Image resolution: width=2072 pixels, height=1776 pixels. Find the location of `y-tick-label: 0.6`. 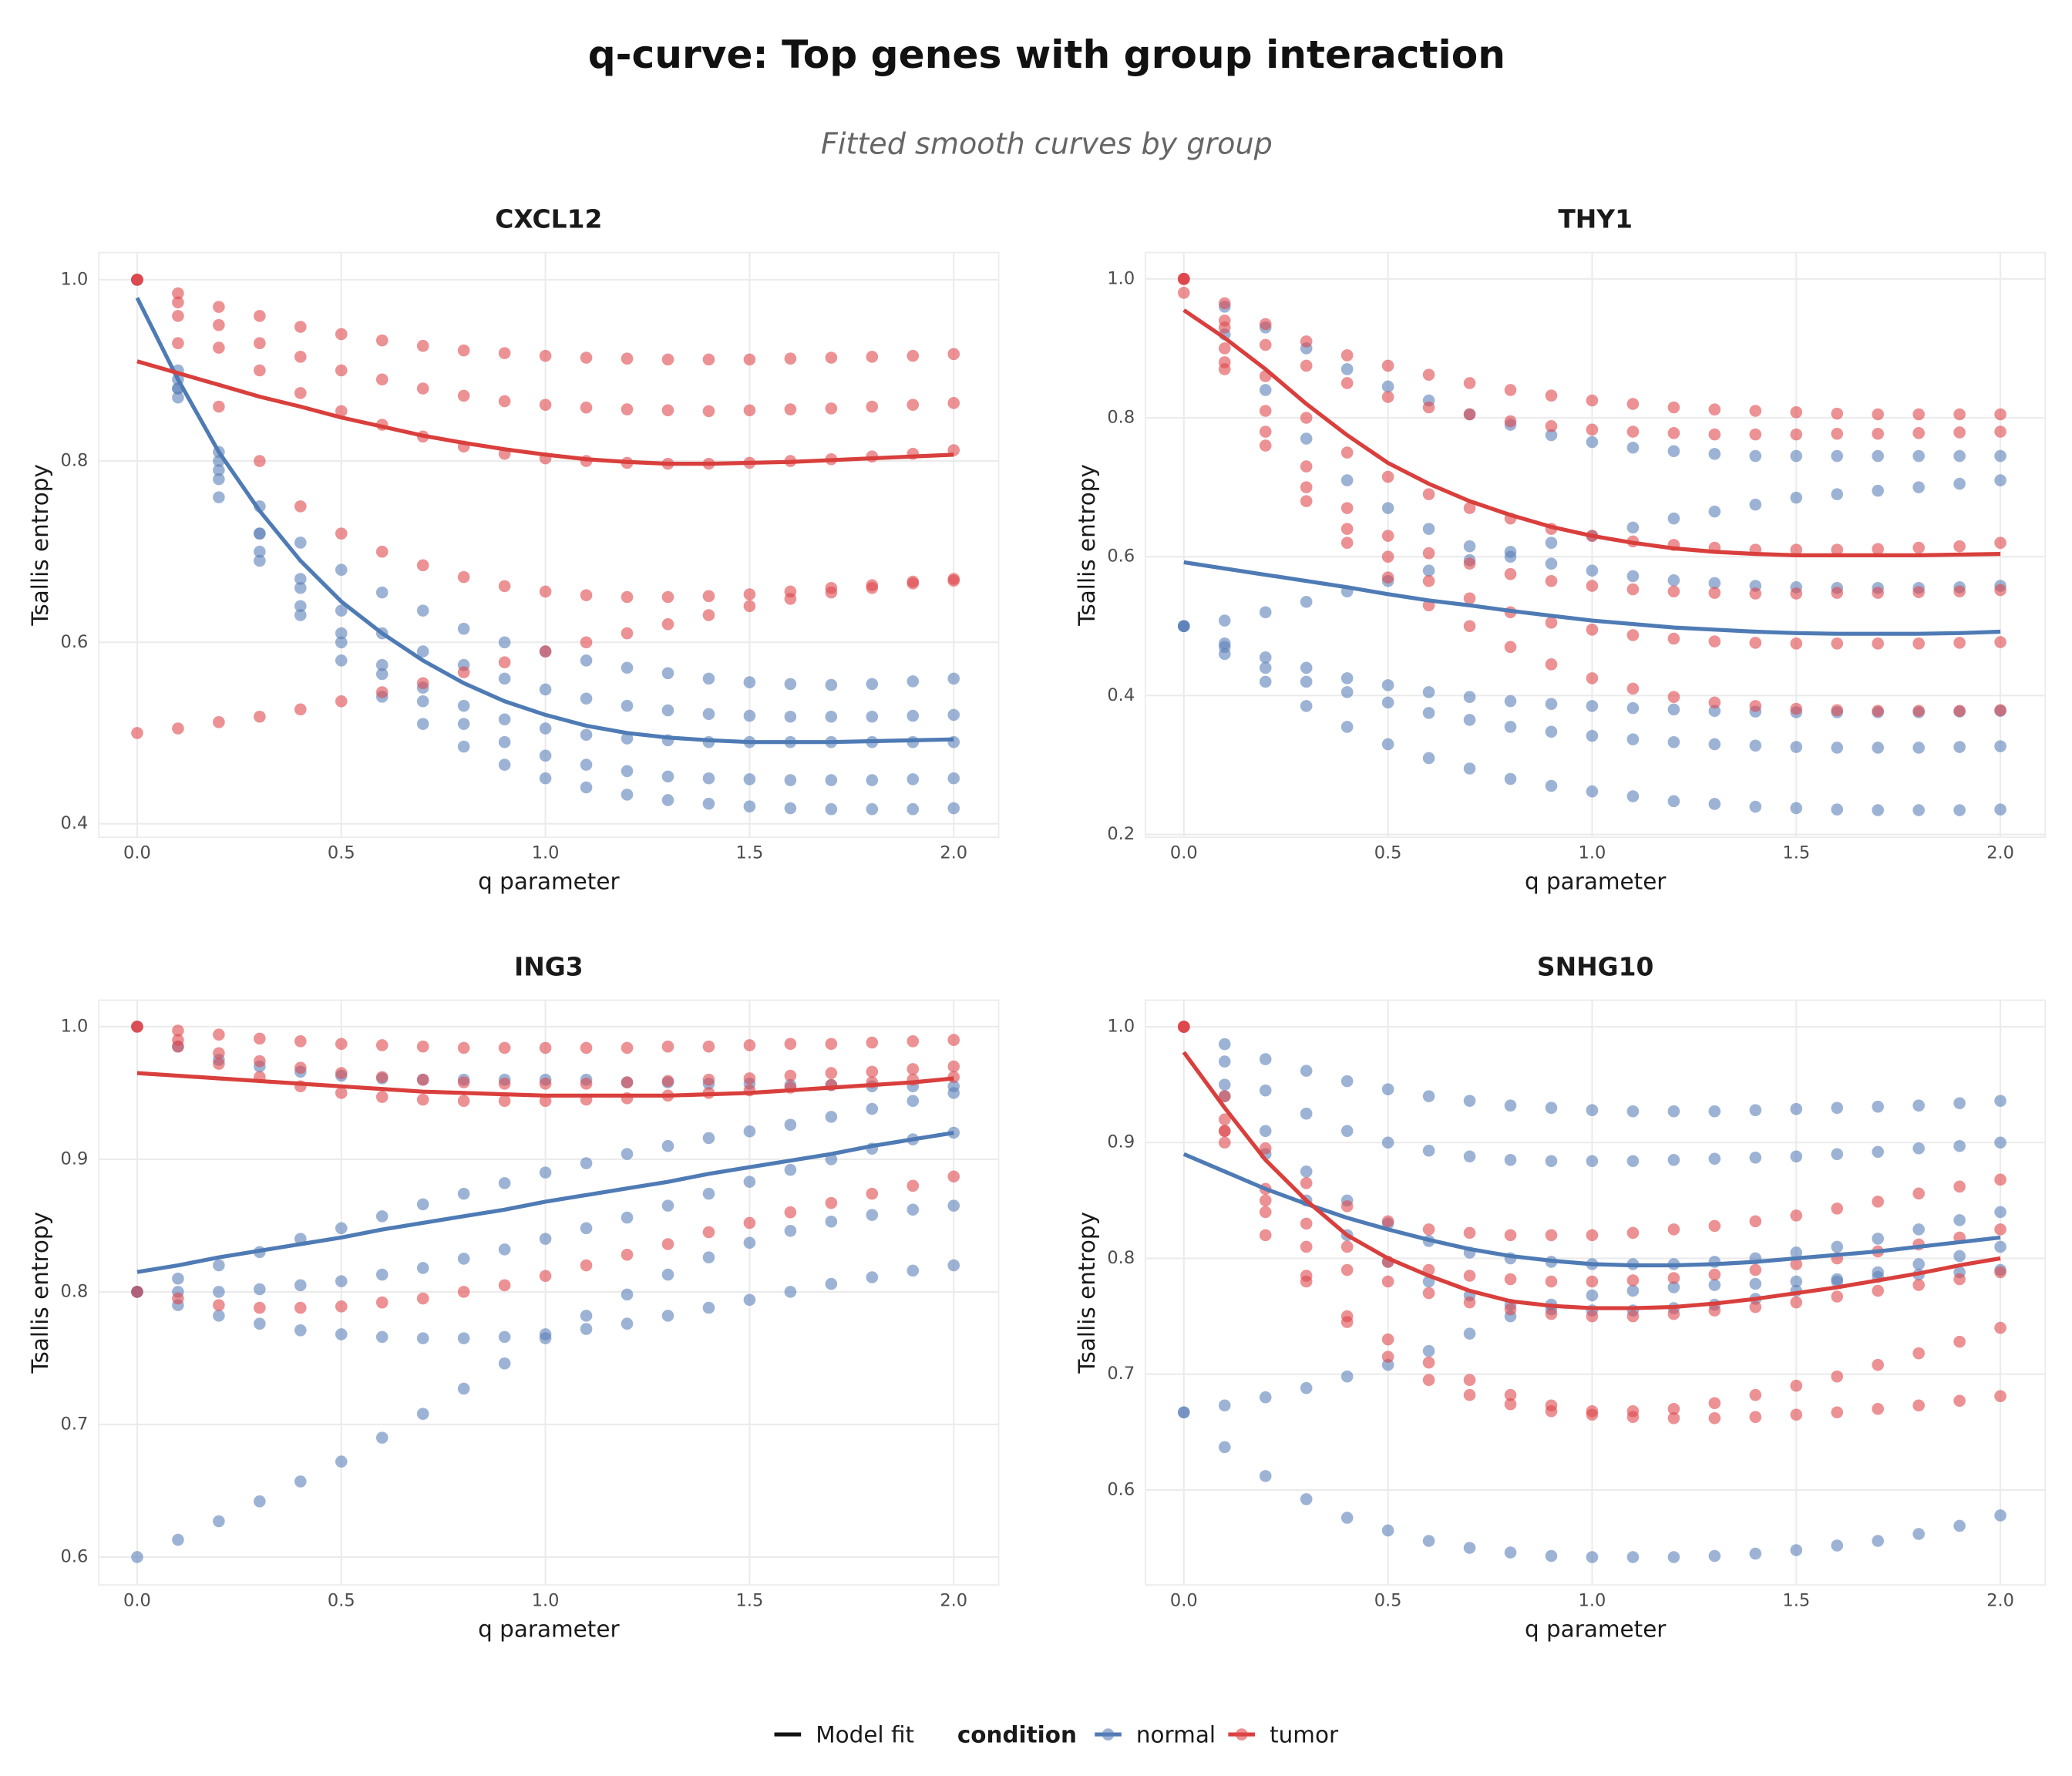

y-tick-label: 0.6 is located at coordinates (1121, 1489).